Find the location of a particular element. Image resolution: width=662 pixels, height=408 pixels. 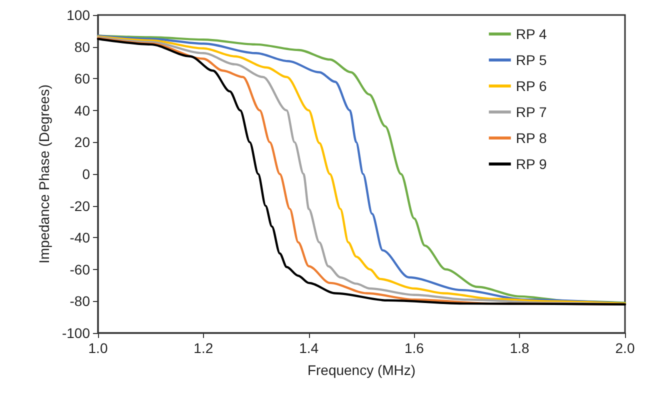

y-tick-label: 40 is located at coordinates (82, 110).